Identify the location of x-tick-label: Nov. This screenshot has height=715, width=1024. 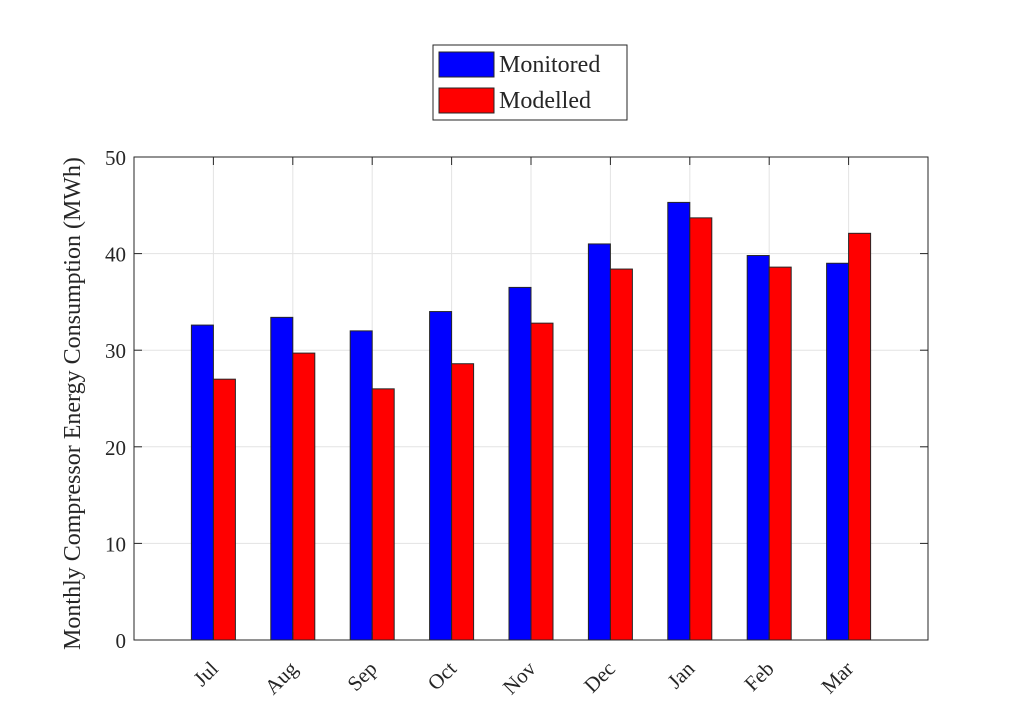
(519, 677).